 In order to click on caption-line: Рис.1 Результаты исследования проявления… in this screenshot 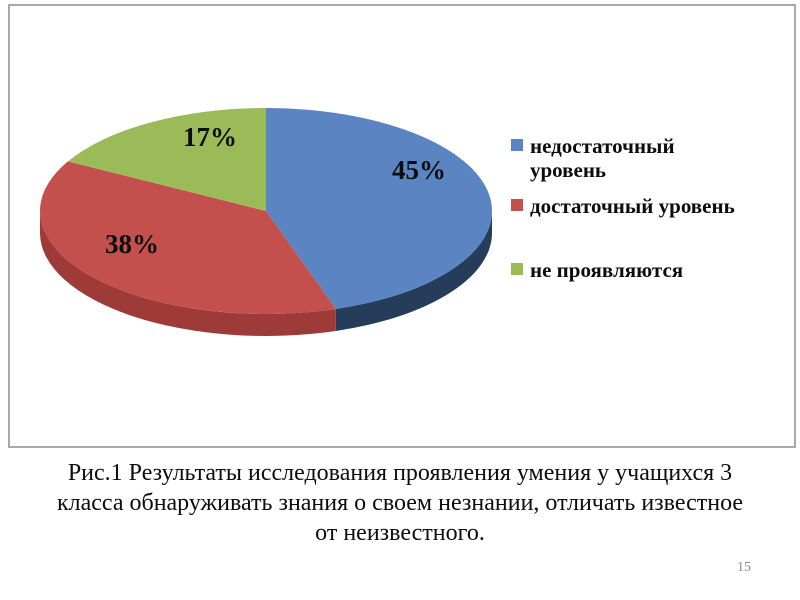, I will do `click(400, 473)`.